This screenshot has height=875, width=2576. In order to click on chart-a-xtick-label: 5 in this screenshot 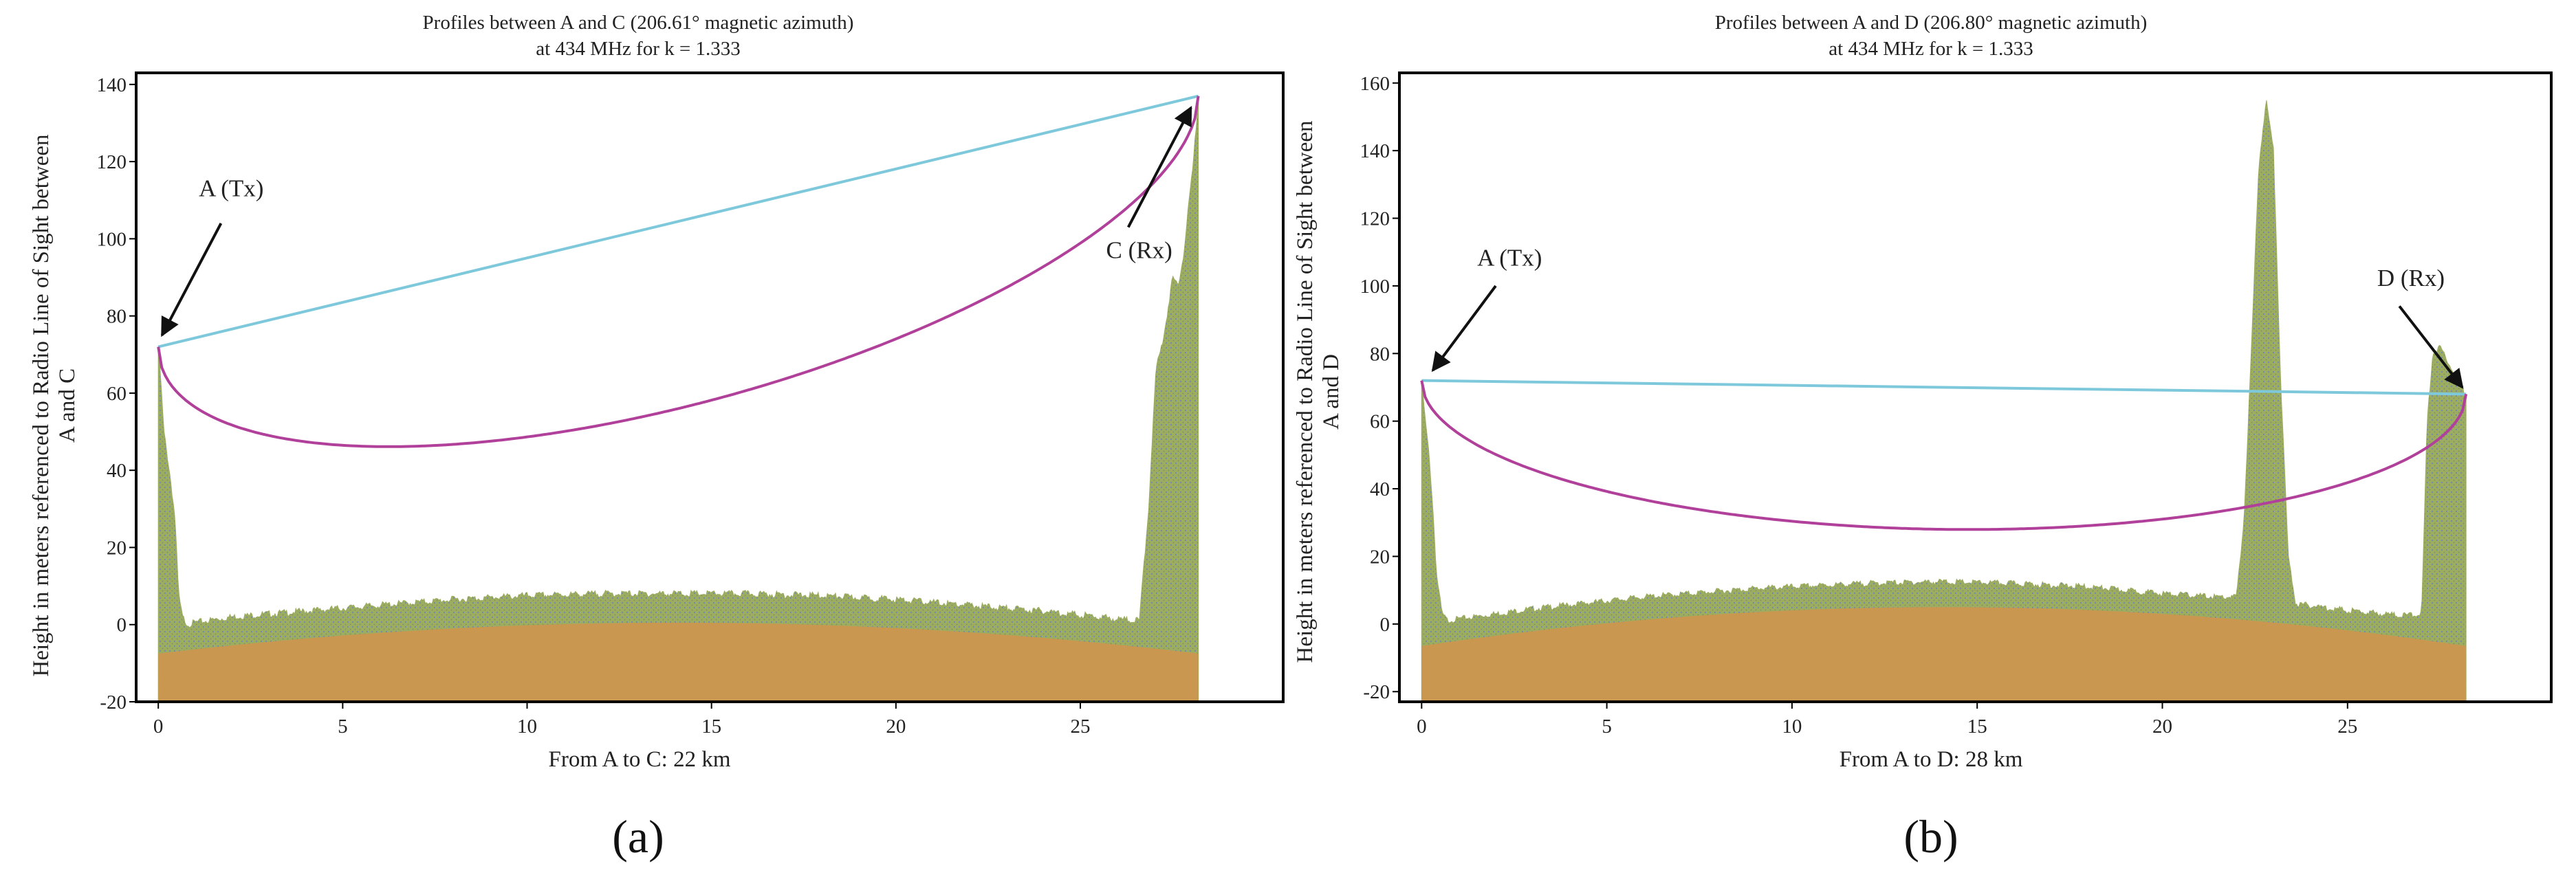, I will do `click(343, 727)`.